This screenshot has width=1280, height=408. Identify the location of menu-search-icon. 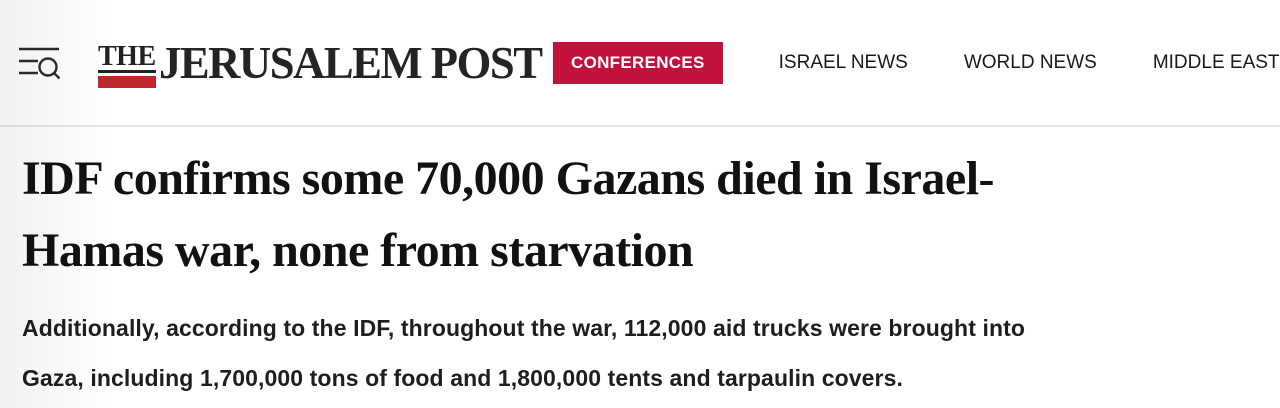
(39, 63).